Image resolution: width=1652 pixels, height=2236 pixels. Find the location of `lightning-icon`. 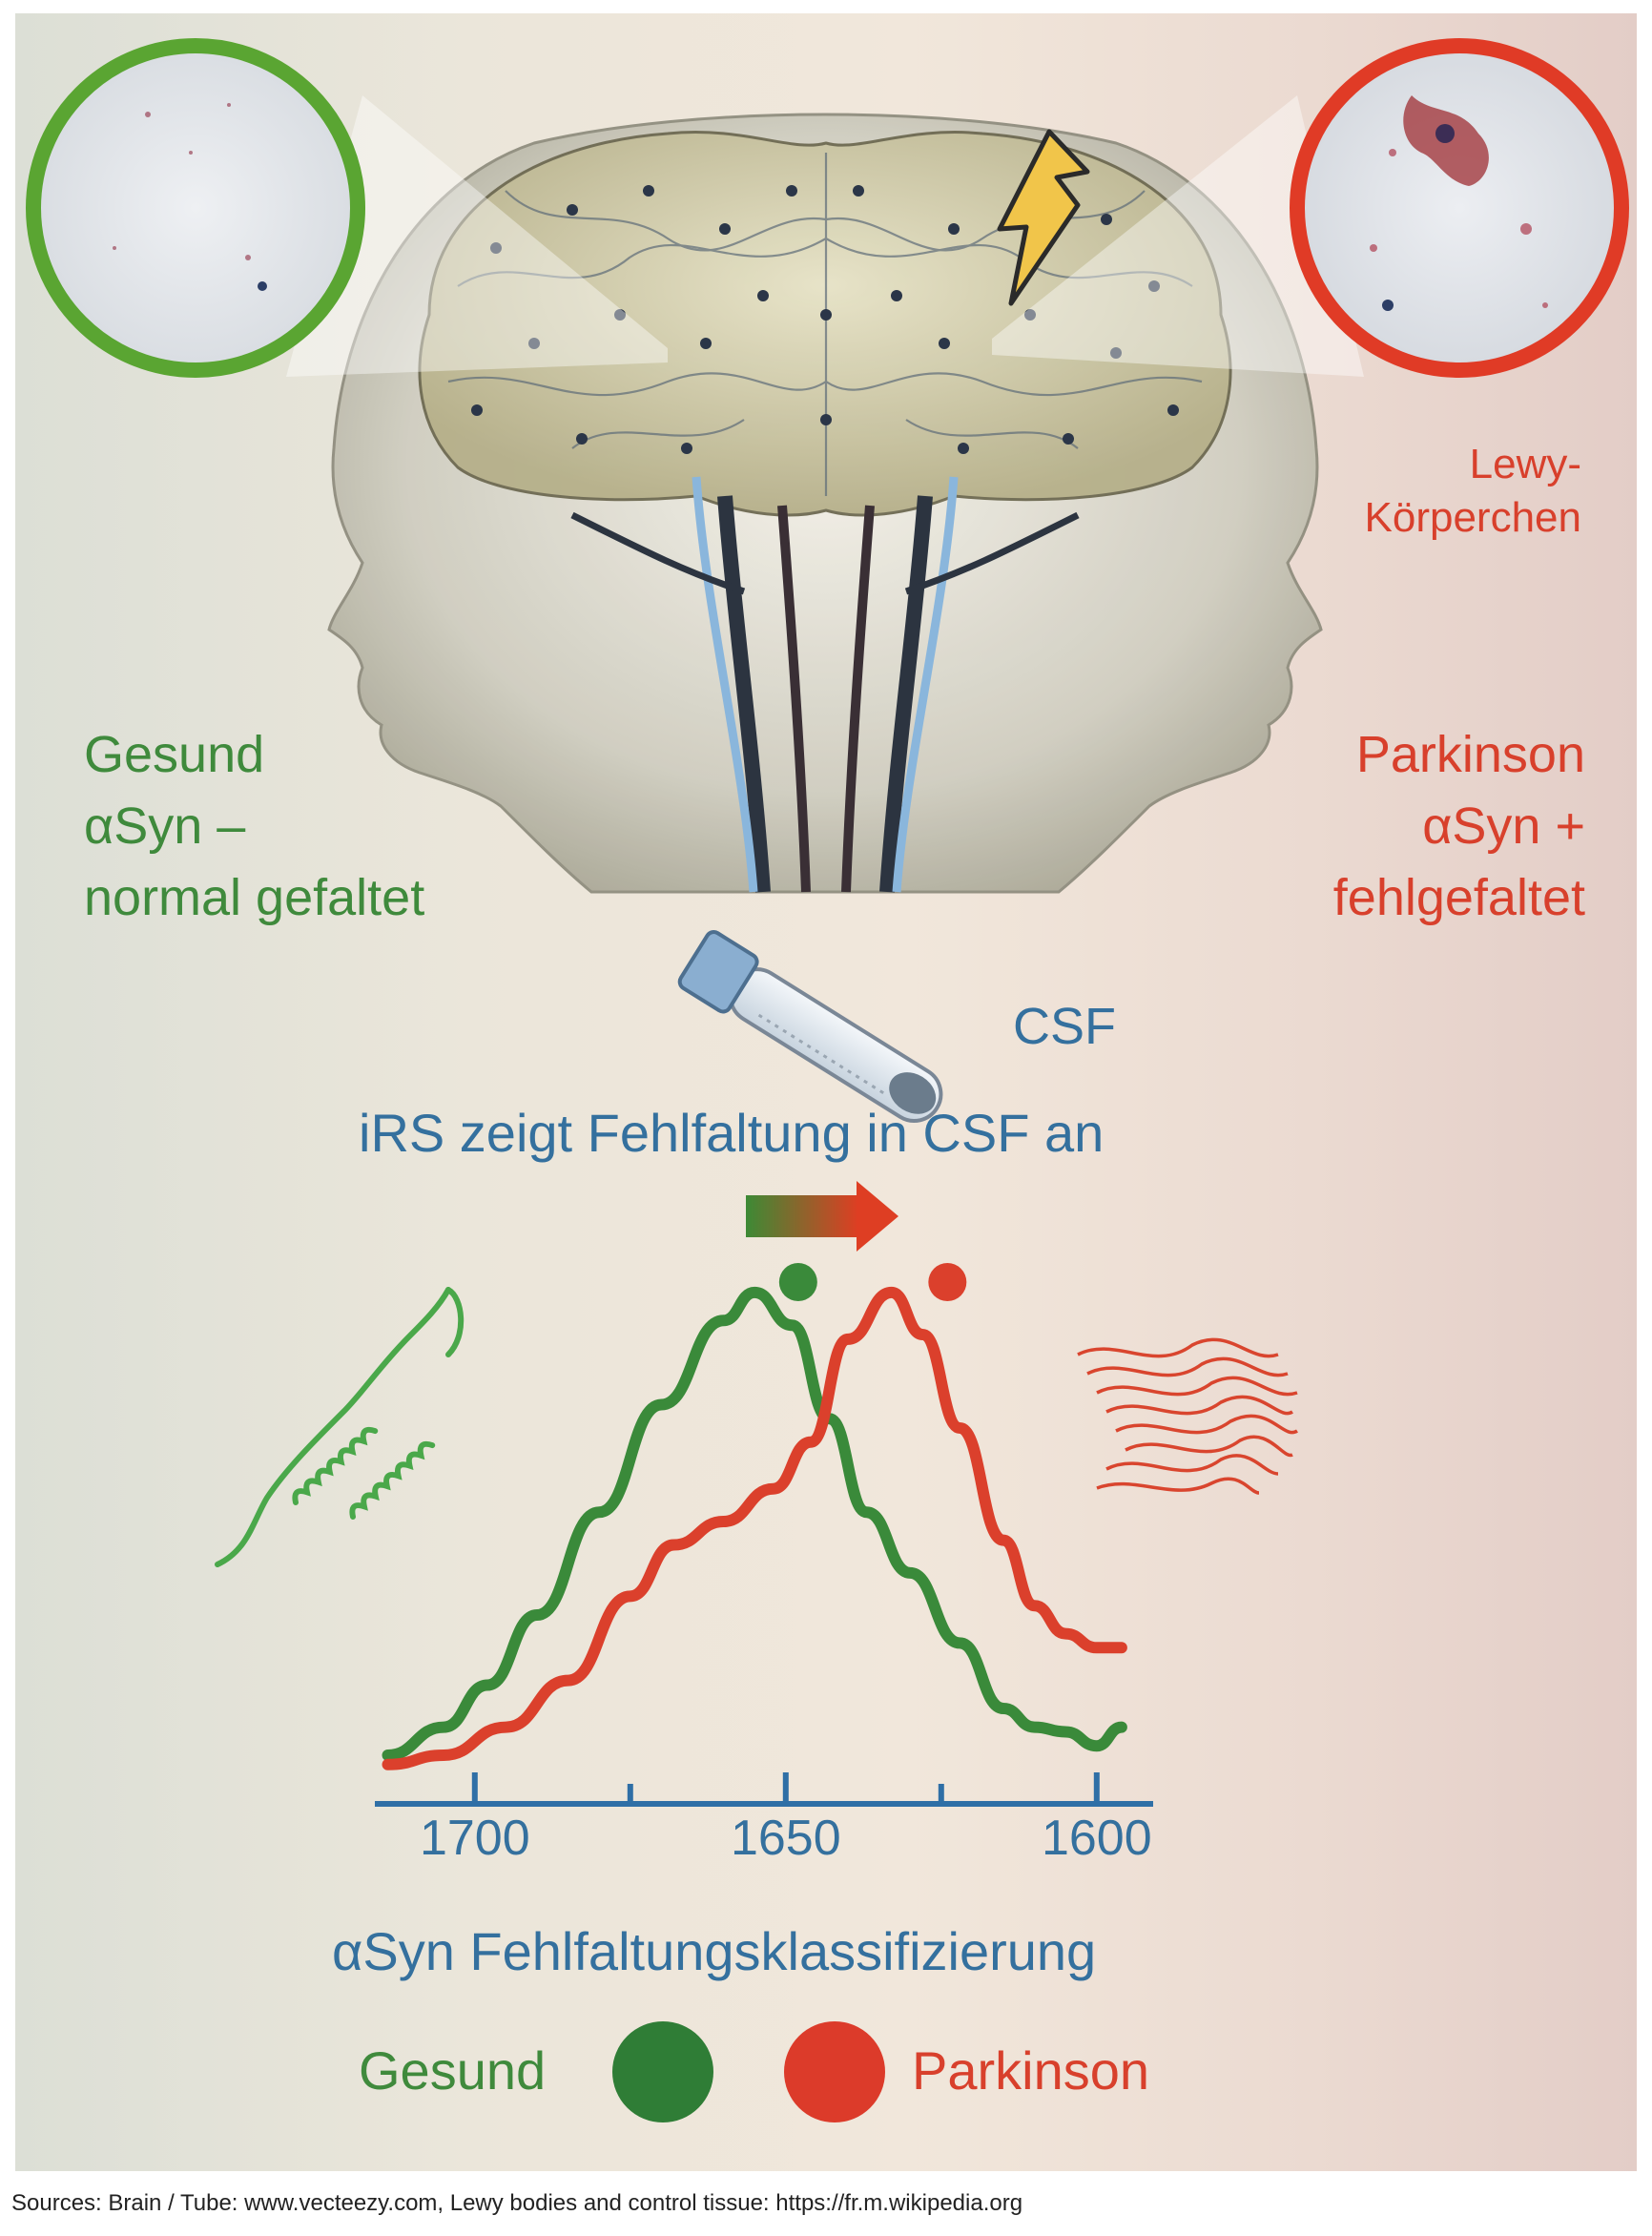

lightning-icon is located at coordinates (1043, 217).